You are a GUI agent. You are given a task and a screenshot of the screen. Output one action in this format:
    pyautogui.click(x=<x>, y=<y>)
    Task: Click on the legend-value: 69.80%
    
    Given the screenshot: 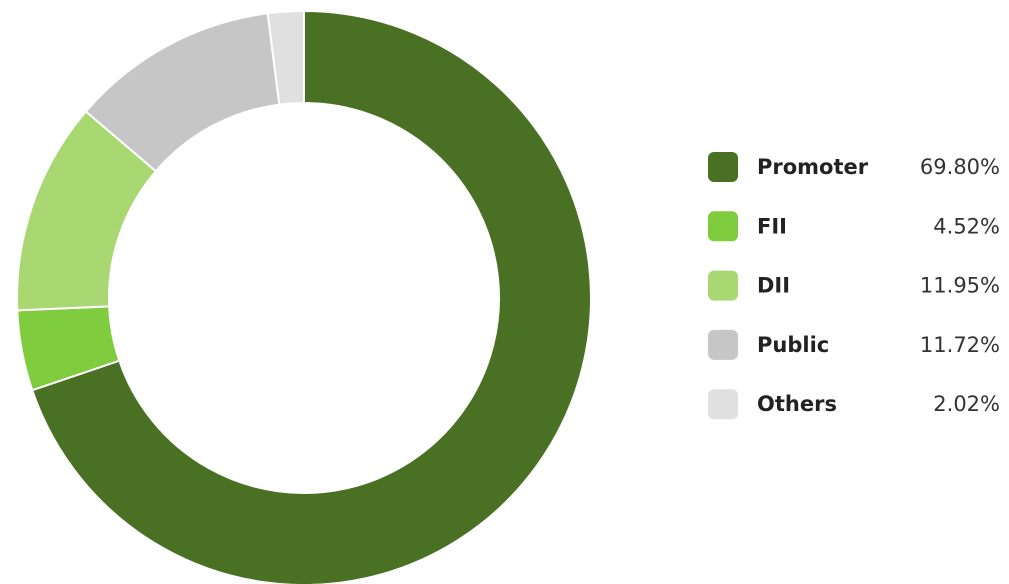 What is the action you would take?
    pyautogui.click(x=960, y=167)
    